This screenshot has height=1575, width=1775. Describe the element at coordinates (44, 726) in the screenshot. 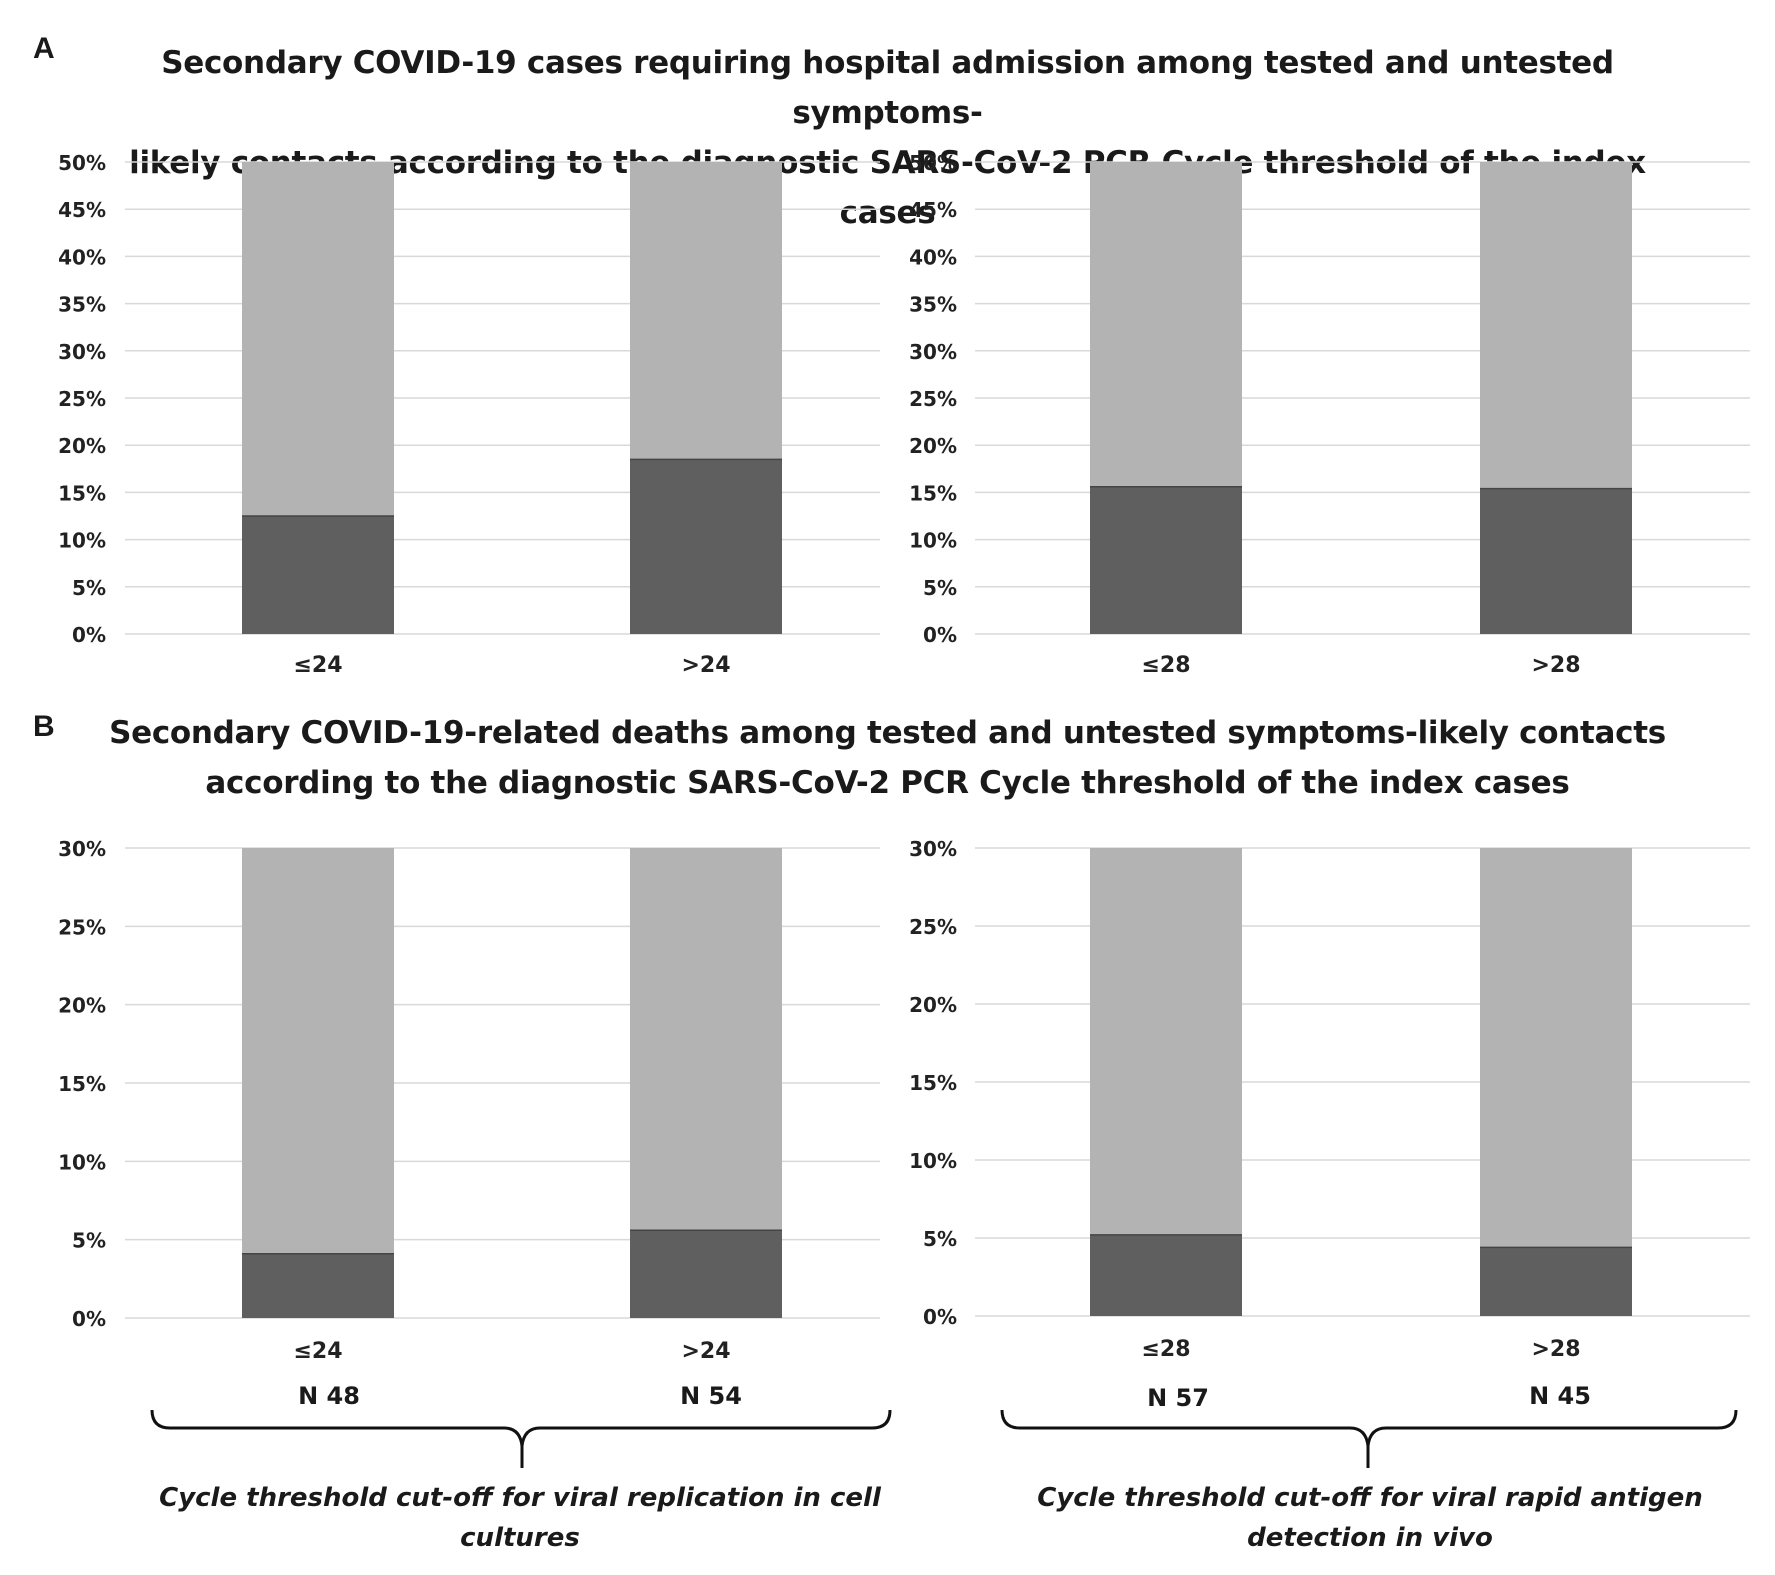

I see `panel-b-letter: B` at that location.